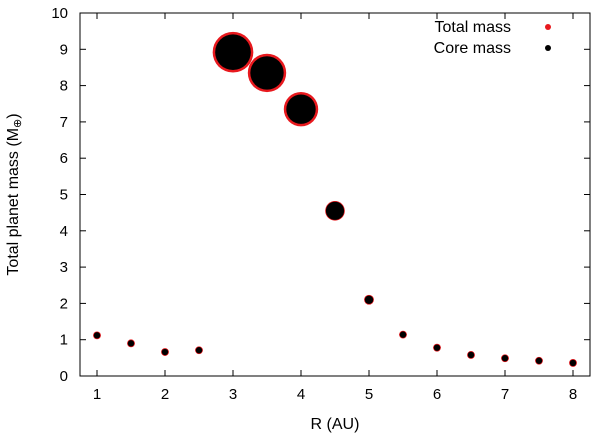  I want to click on y-tick-label: 3, so click(64, 267).